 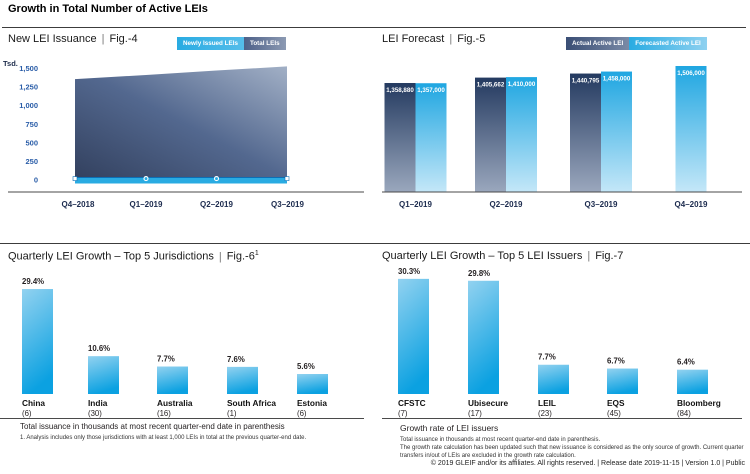 What do you see at coordinates (471, 39) in the screenshot?
I see `fig5-number: Fig.-5` at bounding box center [471, 39].